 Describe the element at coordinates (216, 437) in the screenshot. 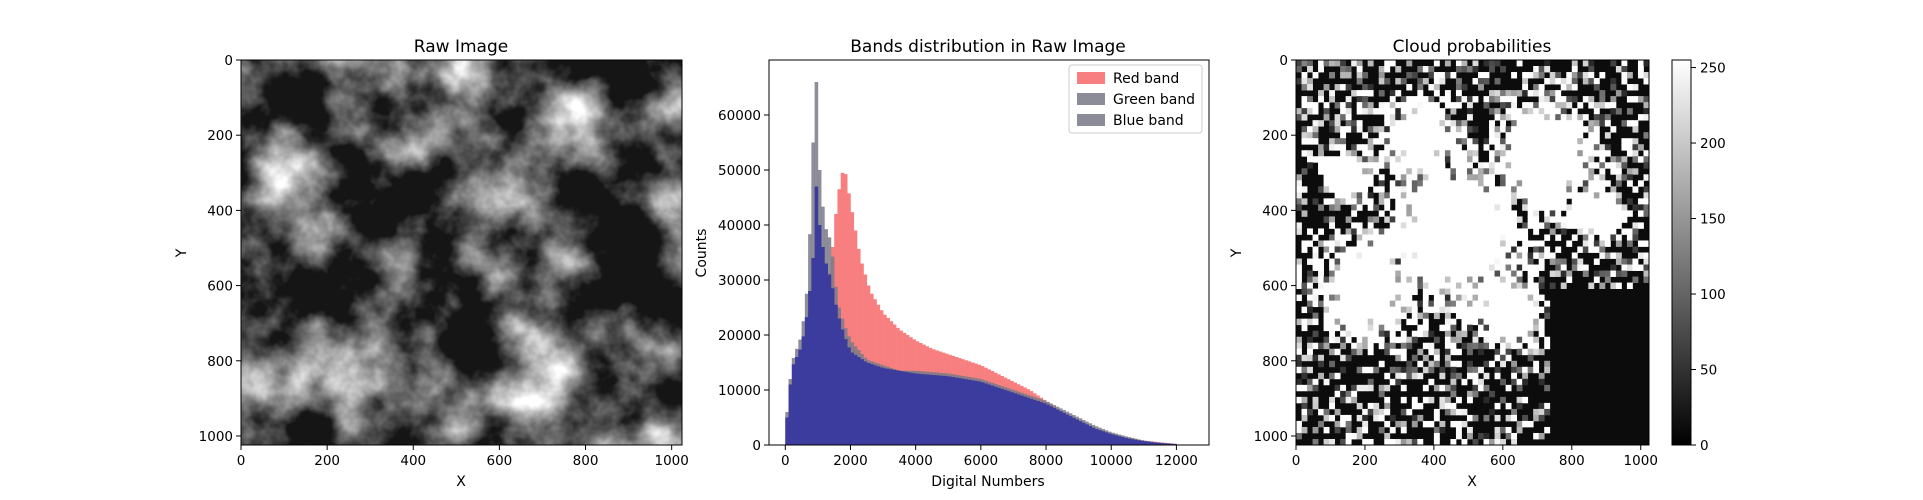

I see `y-tick-label: 1000` at that location.